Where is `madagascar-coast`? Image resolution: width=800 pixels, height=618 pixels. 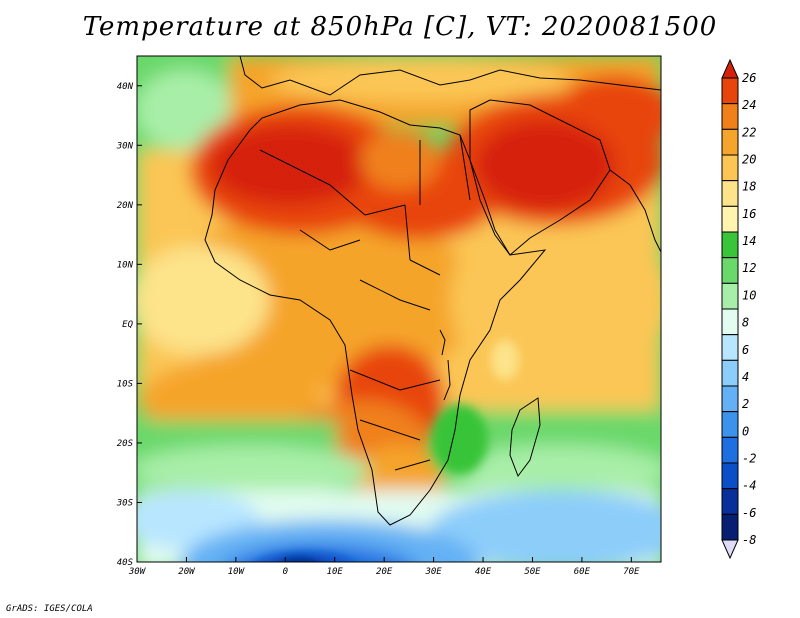 madagascar-coast is located at coordinates (525, 437).